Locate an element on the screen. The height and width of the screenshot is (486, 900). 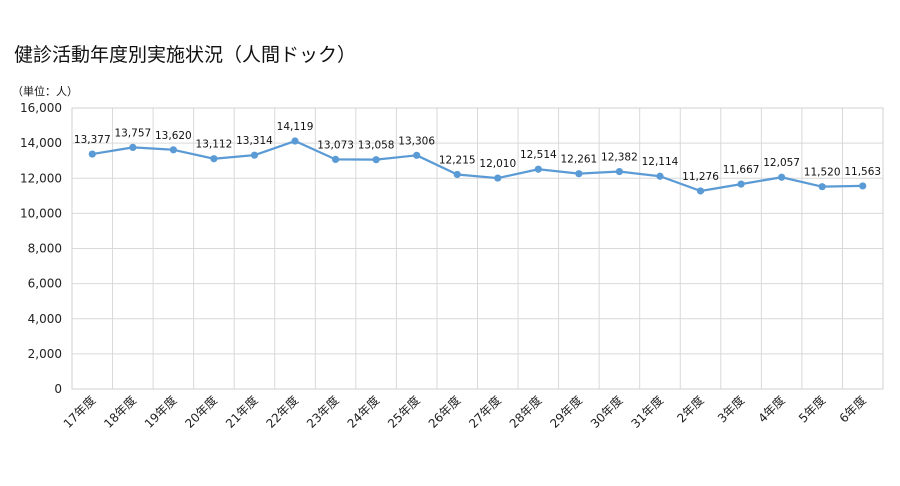
x-tick-label: 17年度 is located at coordinates (79, 412).